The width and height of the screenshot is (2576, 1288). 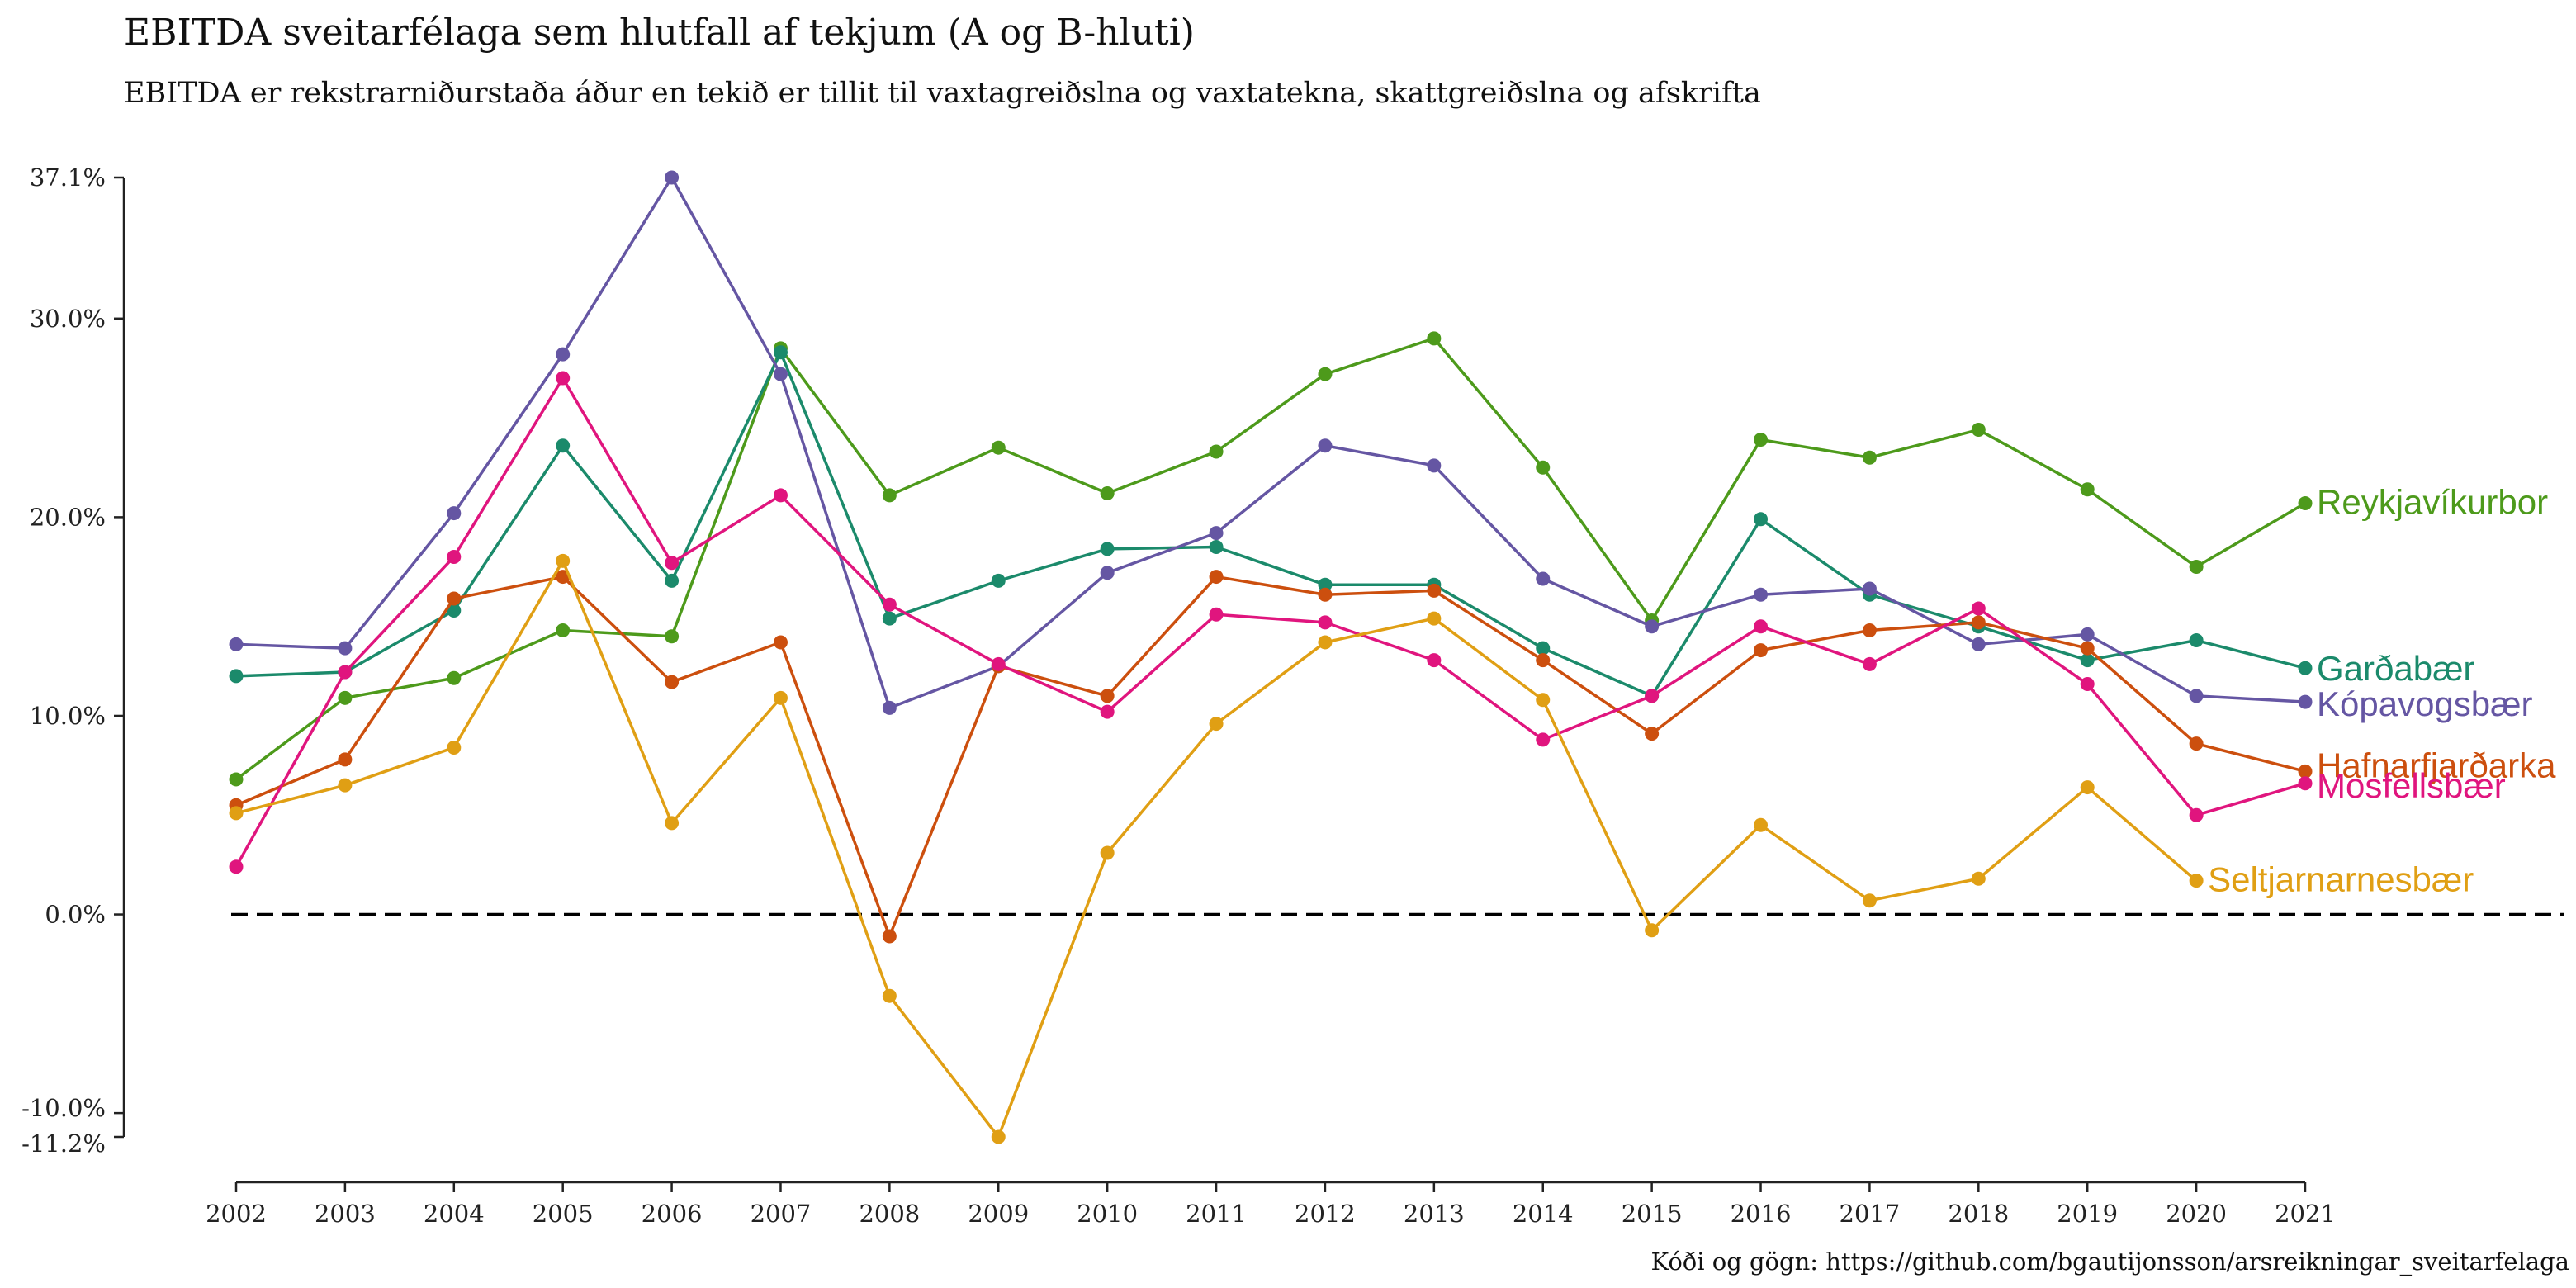 What do you see at coordinates (1543, 1214) in the screenshot?
I see `x-tick-label: 2014` at bounding box center [1543, 1214].